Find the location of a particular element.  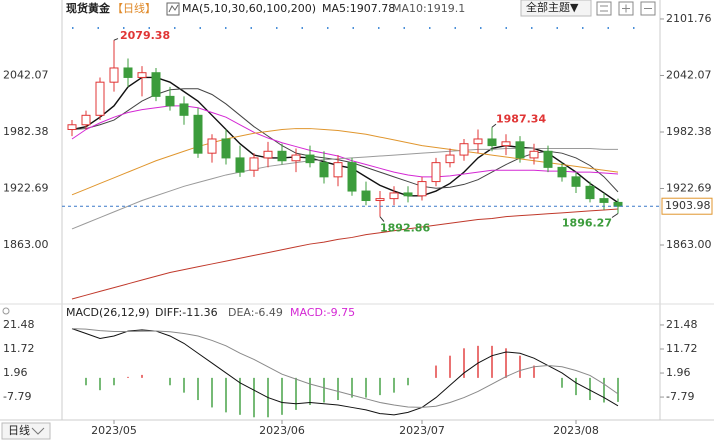

y-tick-label: 1982.38 is located at coordinates (689, 131).